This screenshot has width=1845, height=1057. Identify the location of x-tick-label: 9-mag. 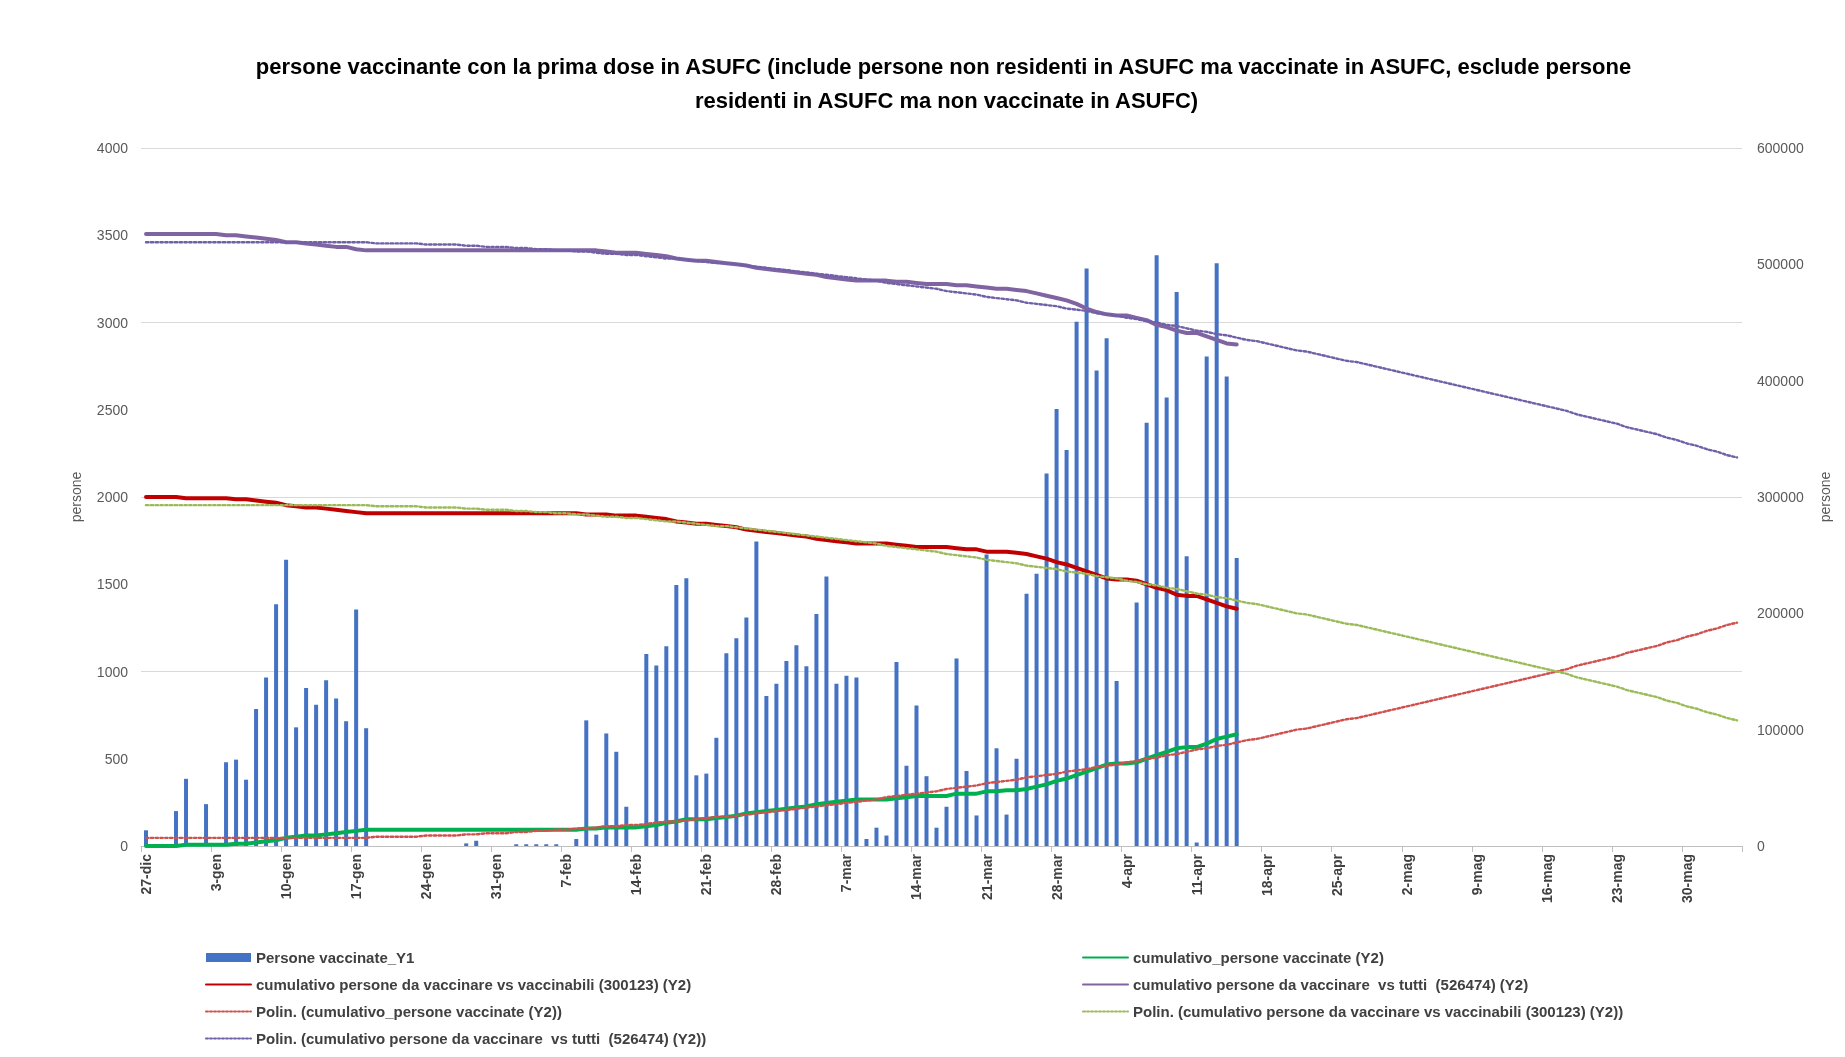
(1476, 875).